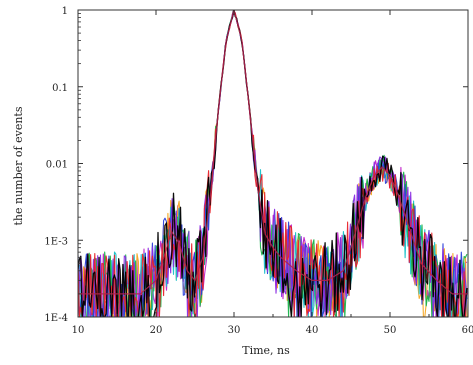 The height and width of the screenshot is (365, 473). Describe the element at coordinates (234, 330) in the screenshot. I see `x-tick-label: 30` at that location.